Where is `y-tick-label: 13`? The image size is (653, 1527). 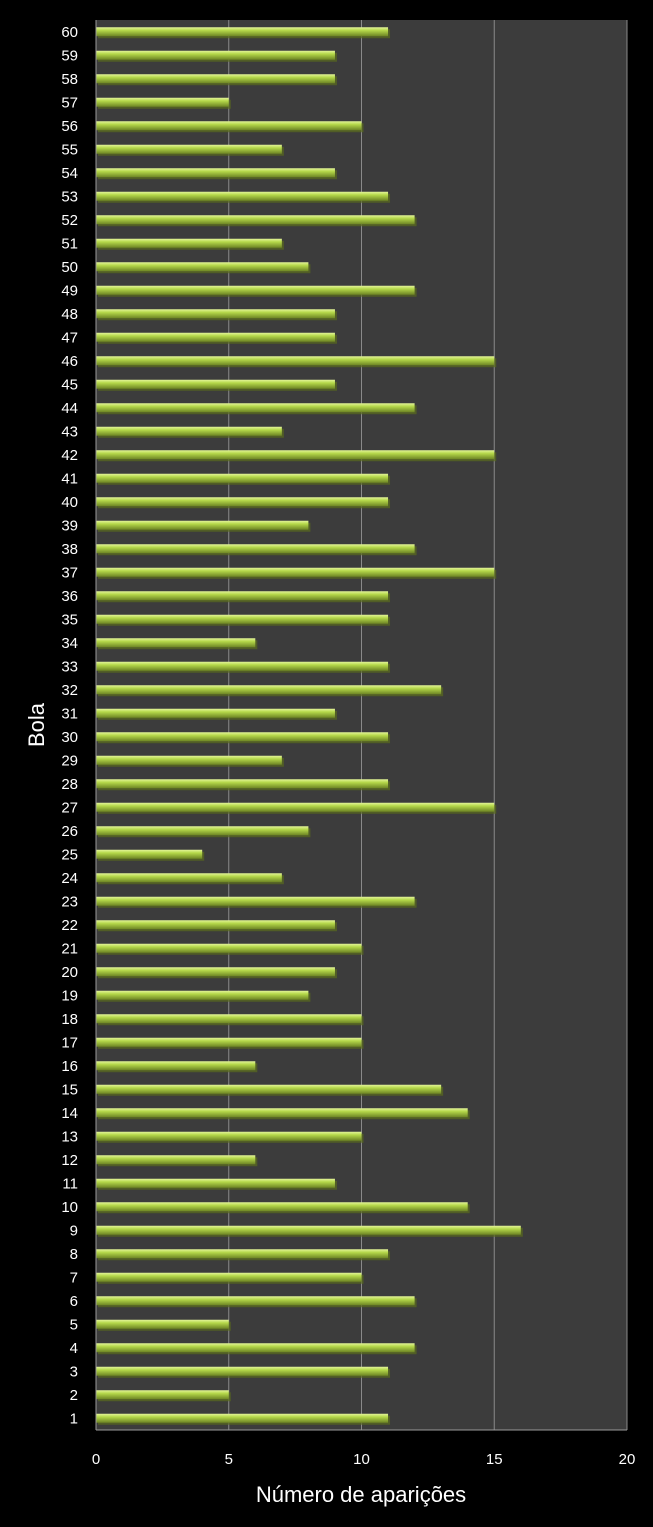 y-tick-label: 13 is located at coordinates (69, 1136).